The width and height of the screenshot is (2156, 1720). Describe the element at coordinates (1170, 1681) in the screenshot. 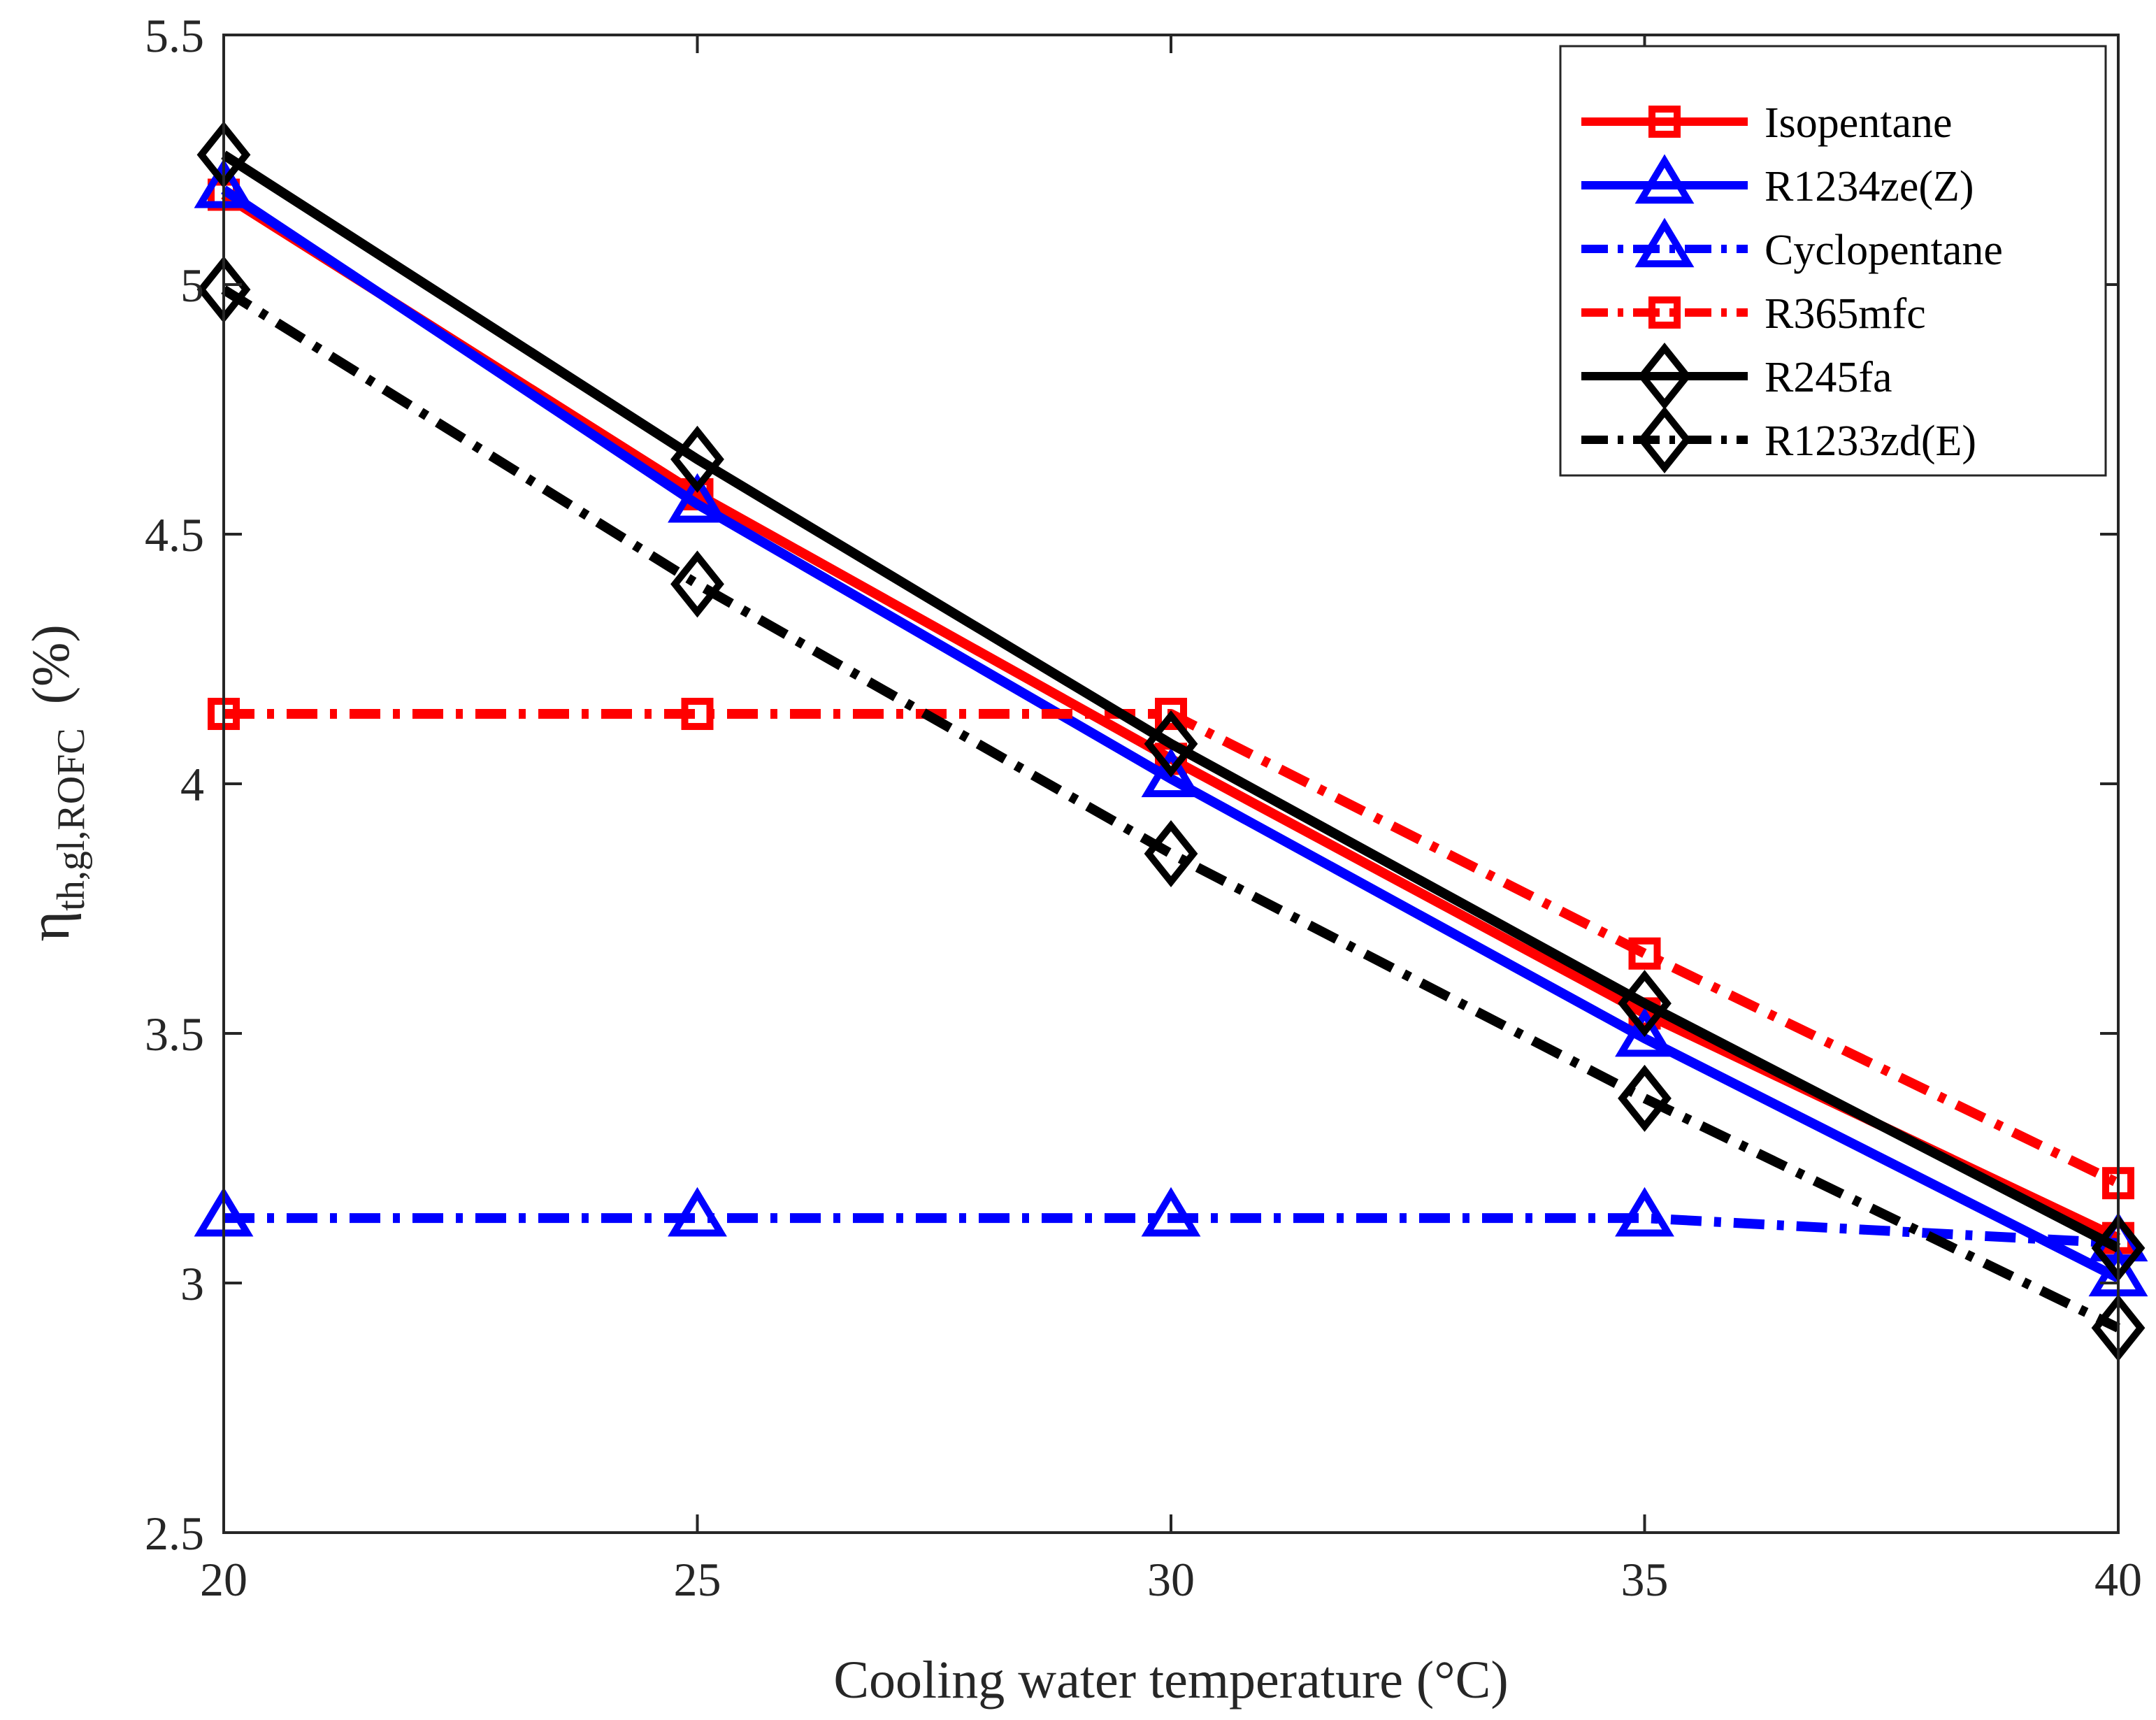

I see `x-axis-title: Cooling water temperature (°C)` at that location.